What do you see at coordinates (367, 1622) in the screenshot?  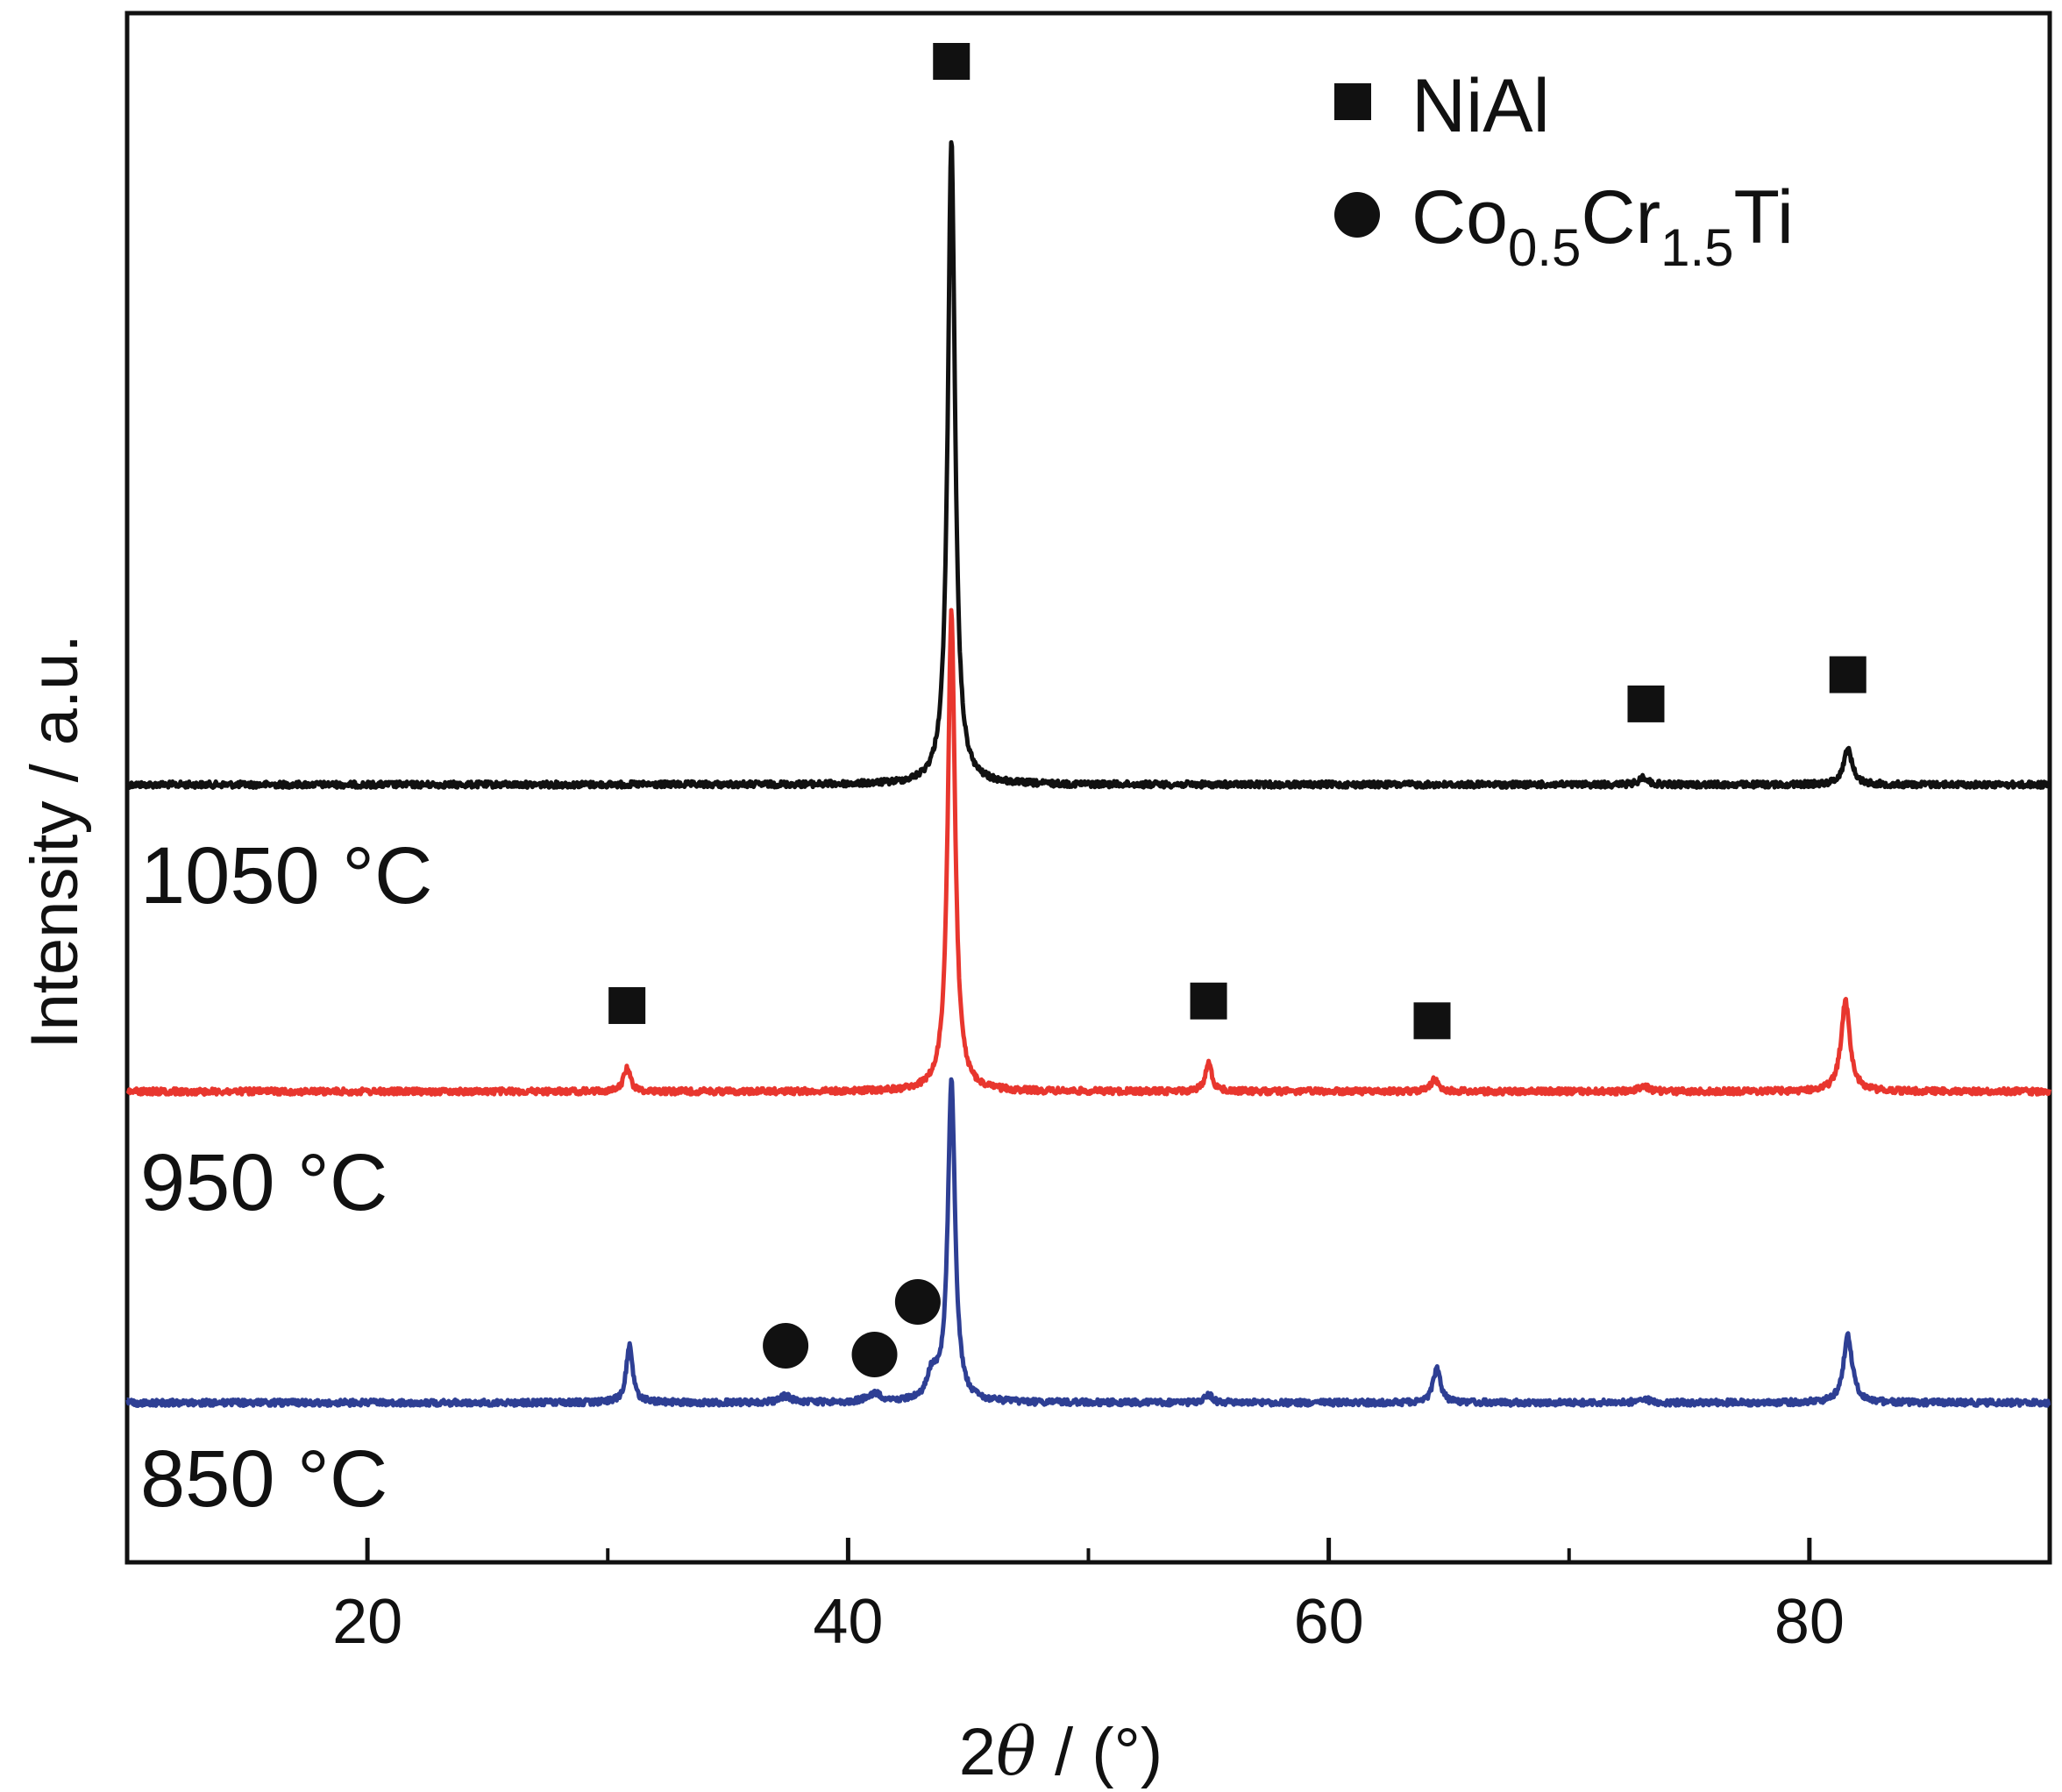 I see `x-tick-label: 20` at bounding box center [367, 1622].